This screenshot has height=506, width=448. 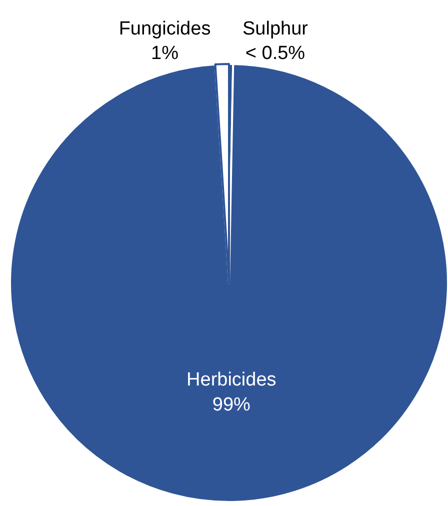 I want to click on data-label: 99%, so click(x=231, y=405).